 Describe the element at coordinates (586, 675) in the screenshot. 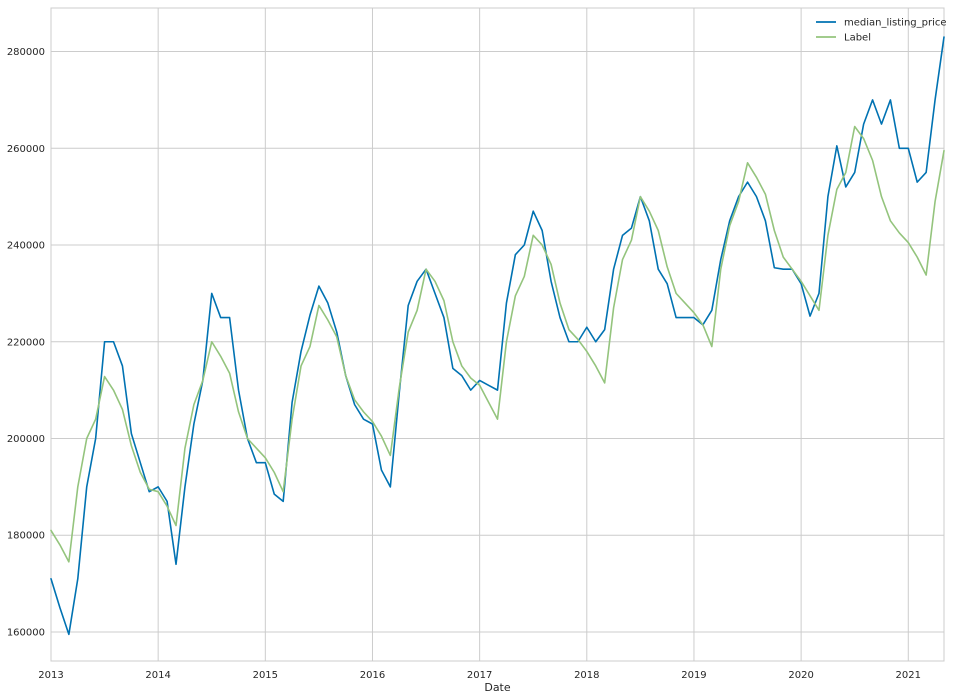

I see `x-tick-label: 2018` at that location.